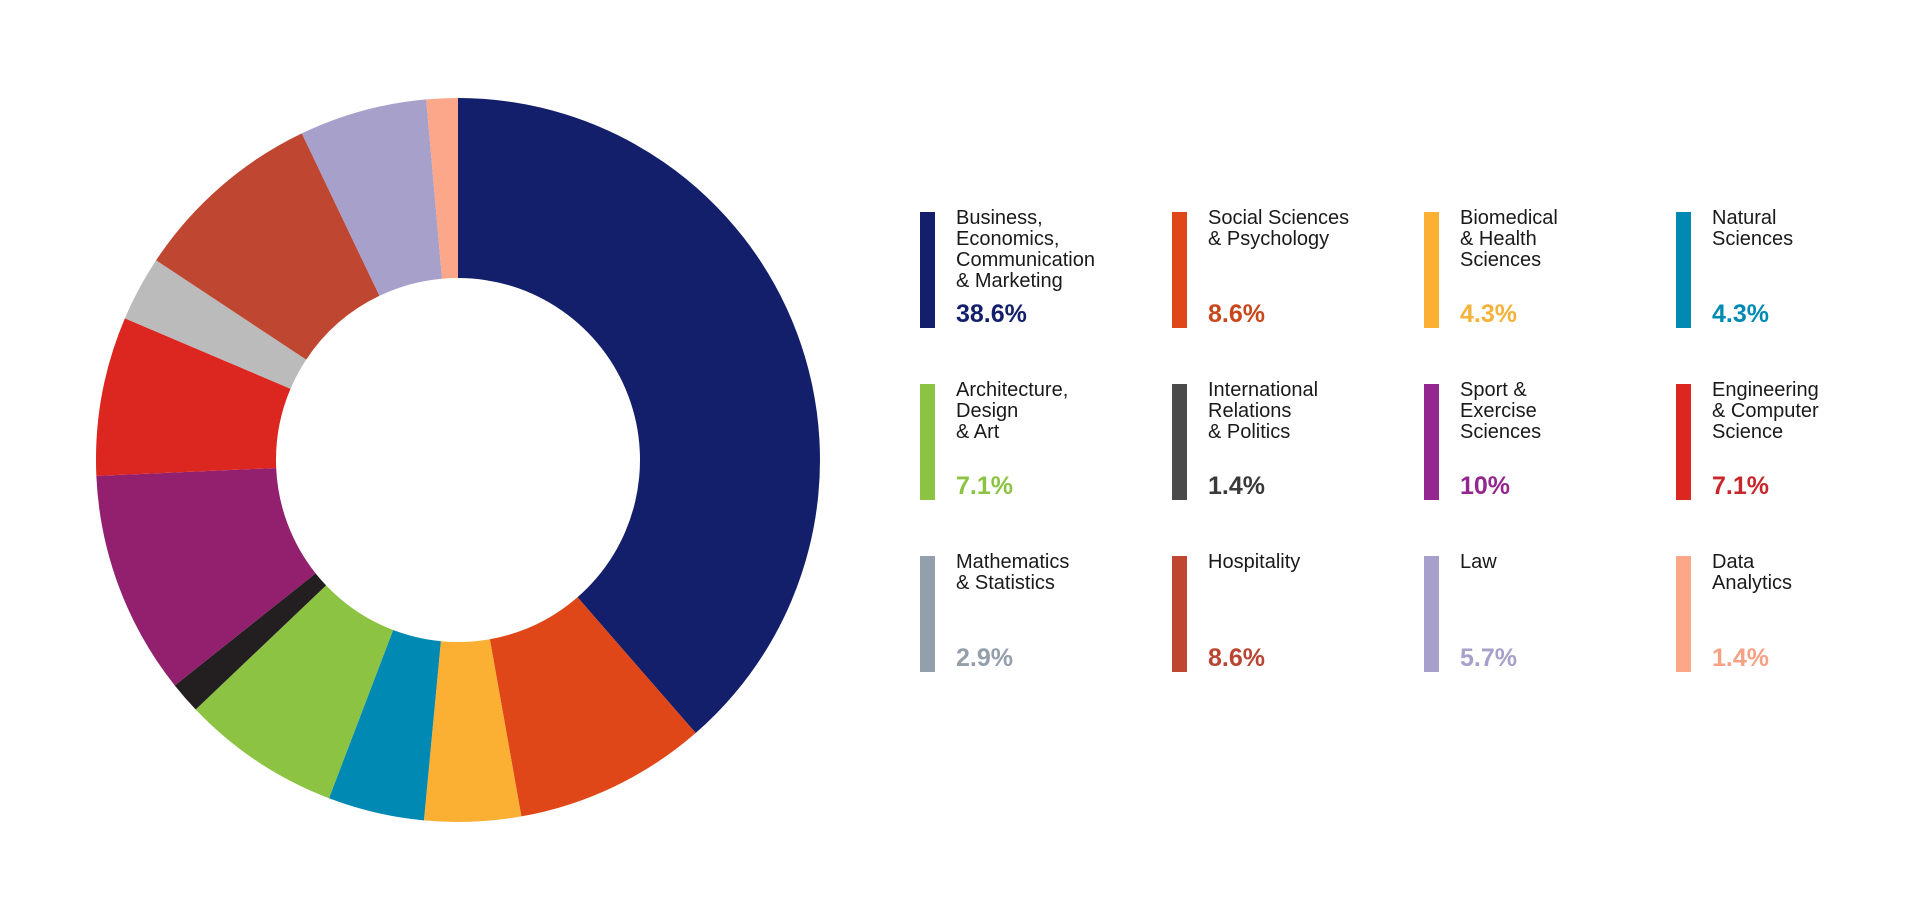 This screenshot has height=900, width=1920. I want to click on legend-item-4: Architecture, Design & Art 7.1%, so click(1040, 440).